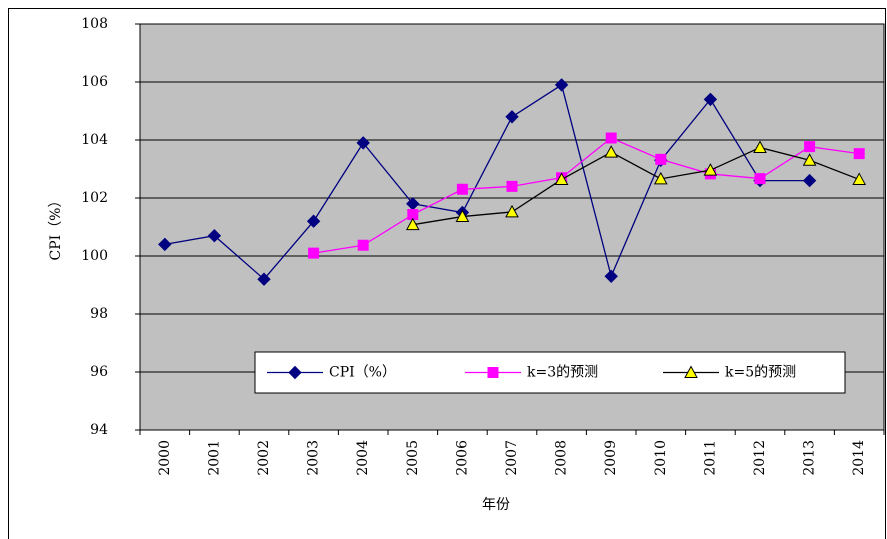 This screenshot has width=887, height=539. I want to click on x-tick-label: 2005, so click(413, 458).